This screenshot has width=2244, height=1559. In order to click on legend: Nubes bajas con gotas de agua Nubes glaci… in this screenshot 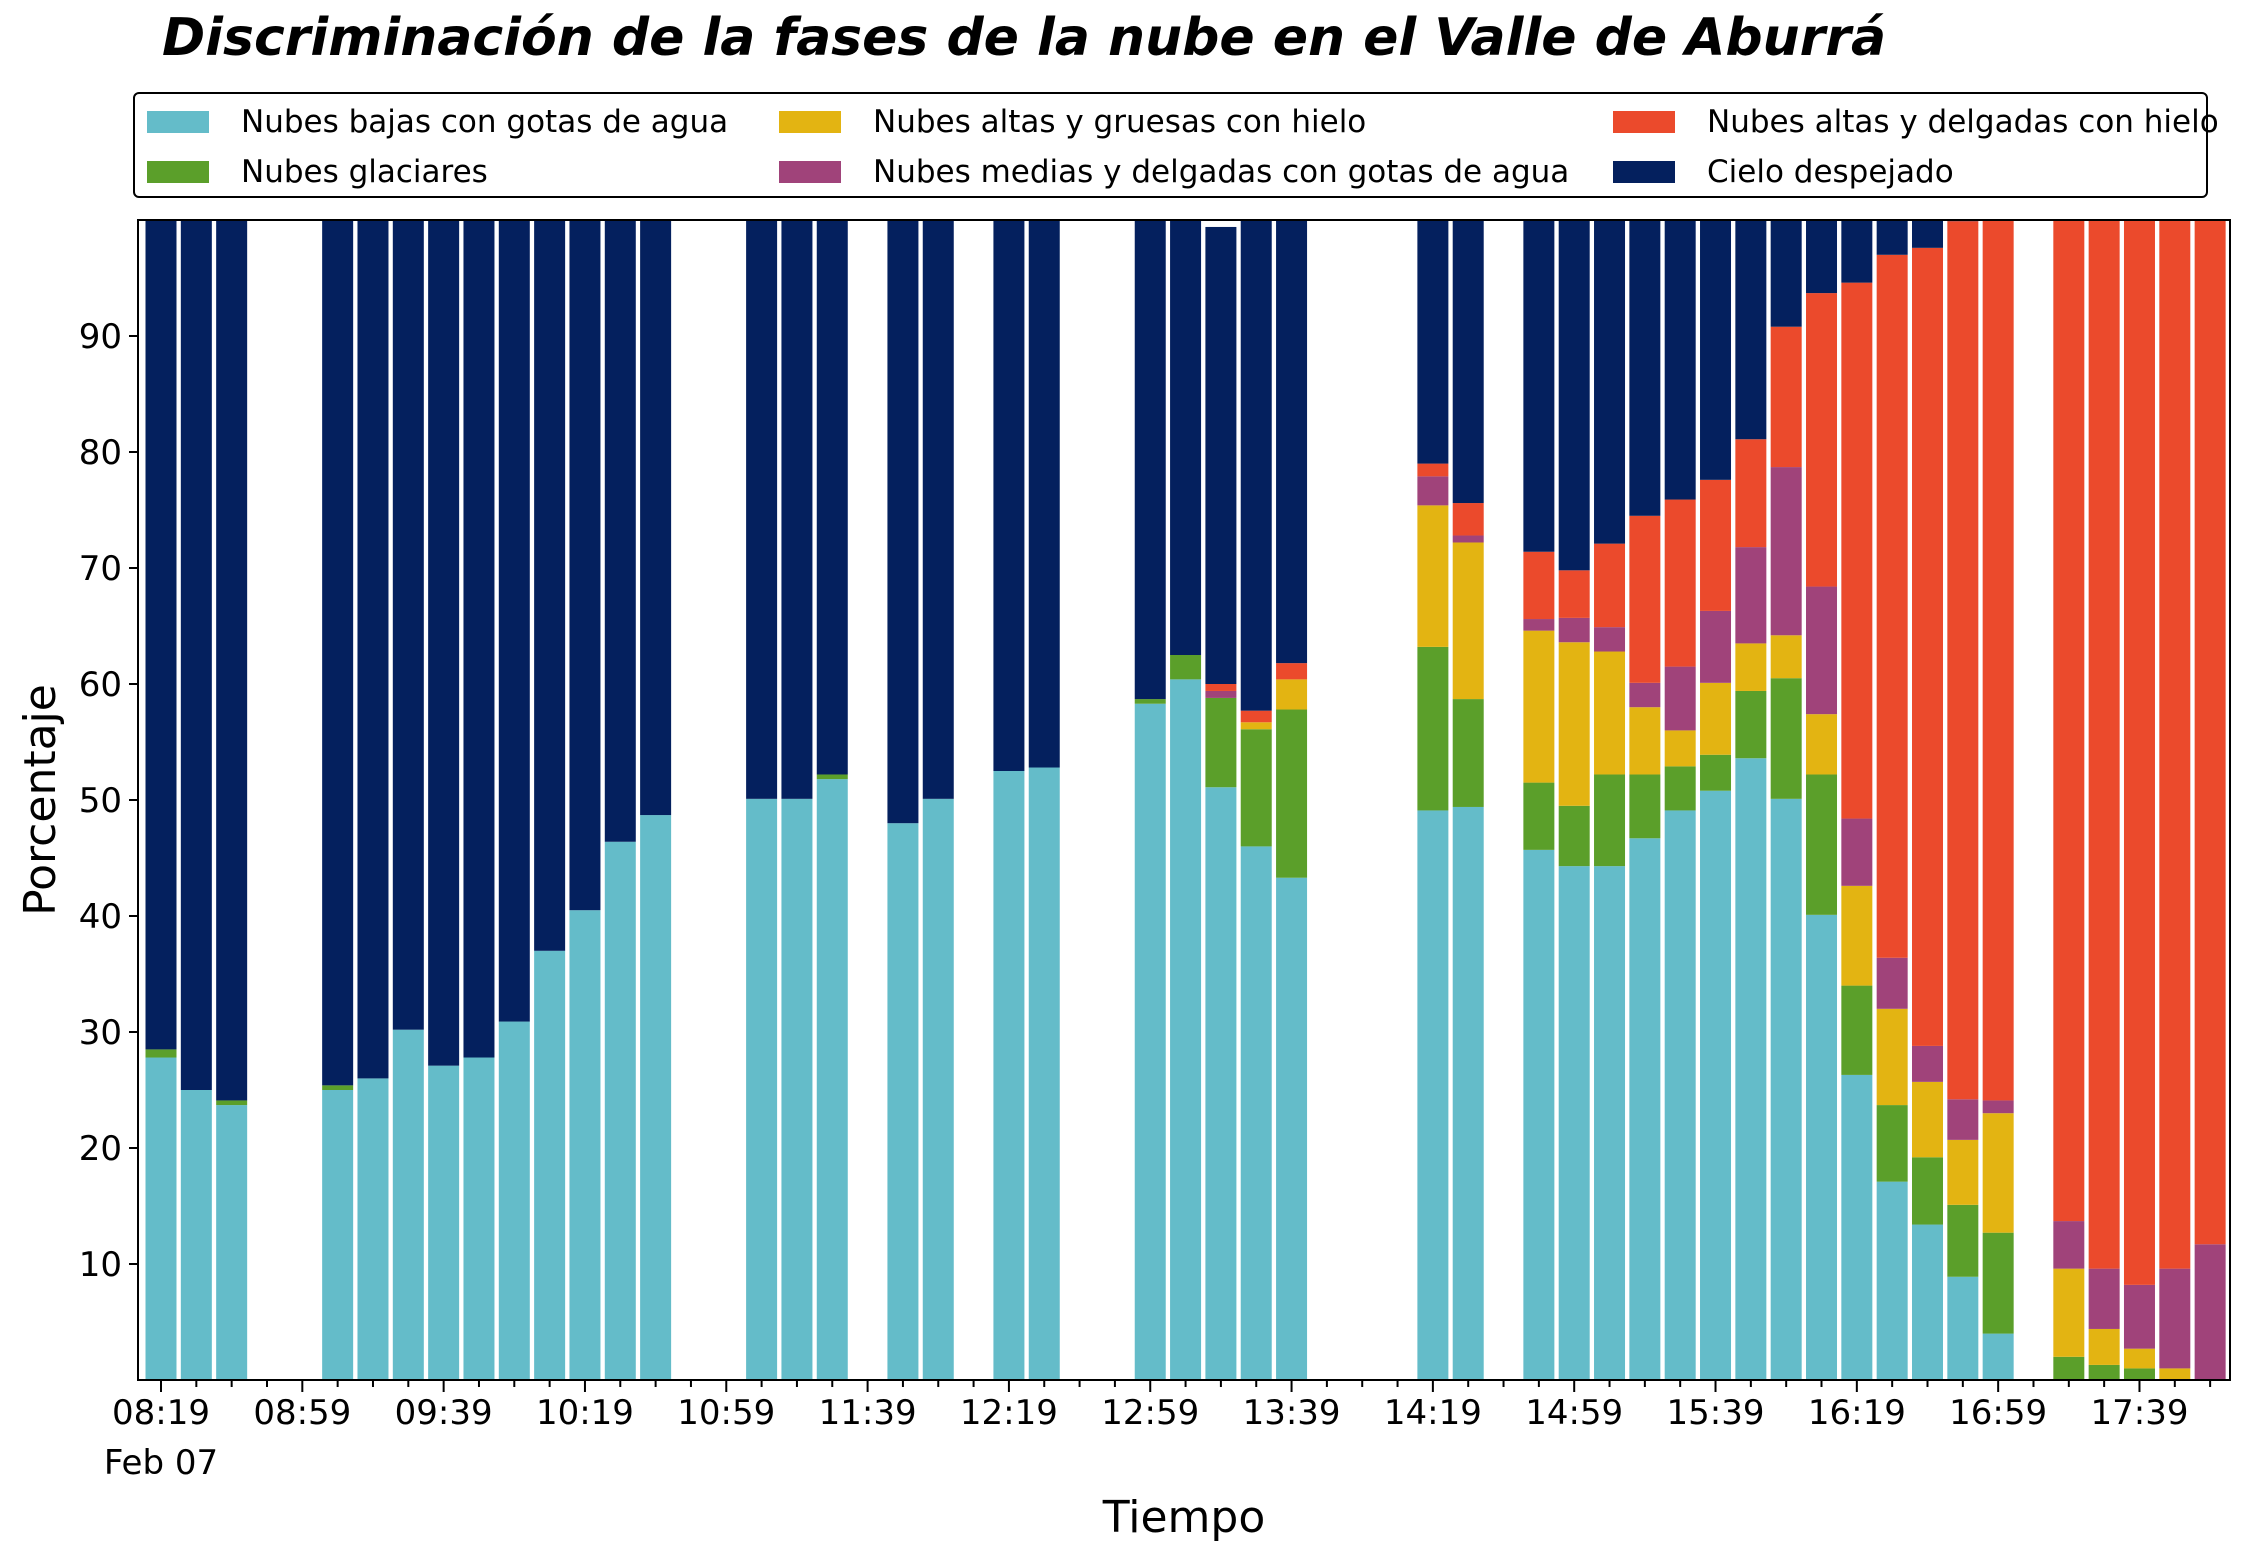, I will do `click(1176, 145)`.